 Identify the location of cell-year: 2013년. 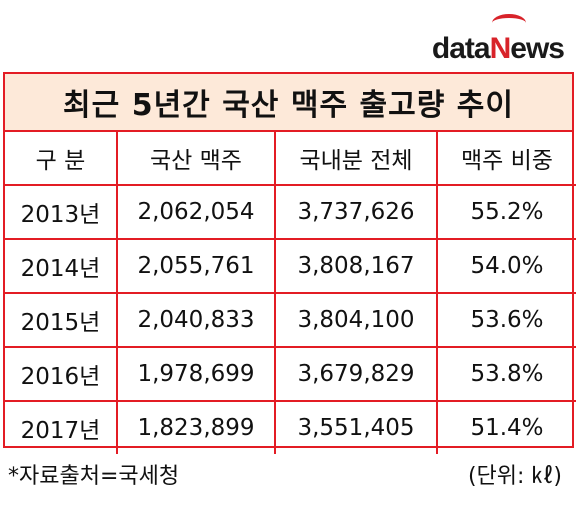
(61, 212).